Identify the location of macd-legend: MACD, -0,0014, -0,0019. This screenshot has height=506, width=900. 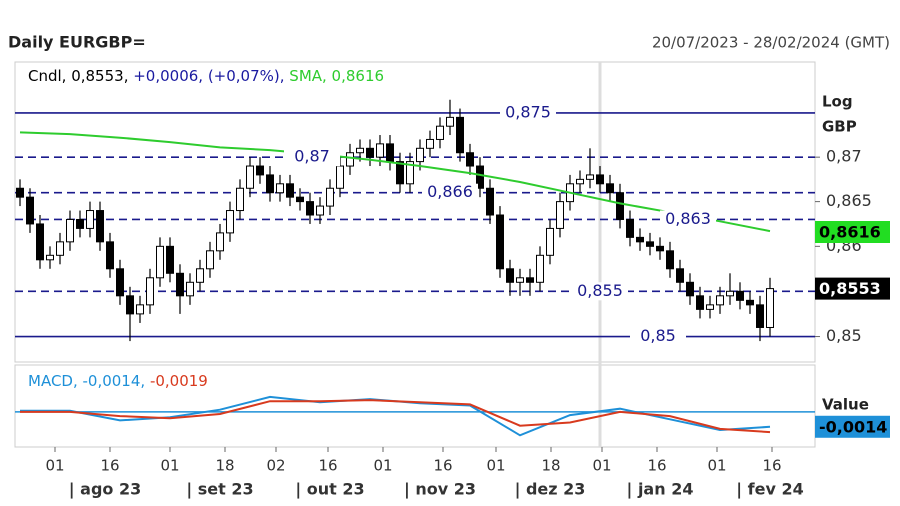
(118, 381).